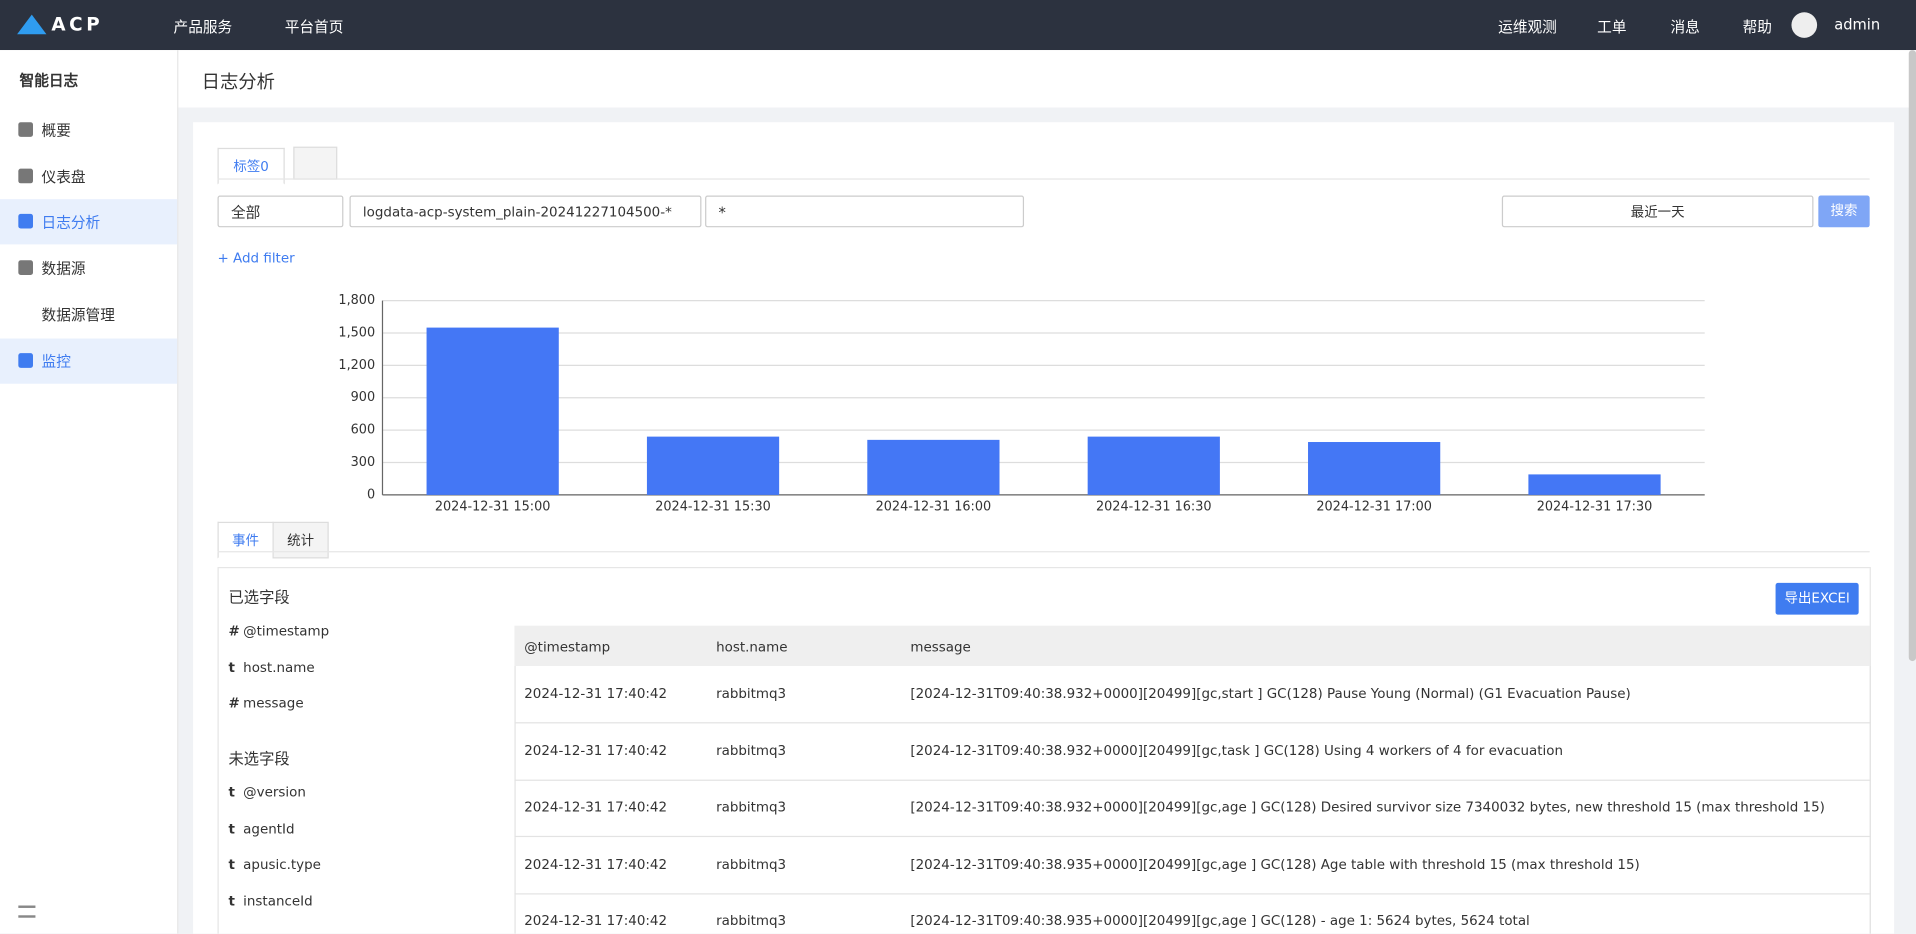 The width and height of the screenshot is (1916, 934). What do you see at coordinates (1912, 356) in the screenshot?
I see `scrollbar` at bounding box center [1912, 356].